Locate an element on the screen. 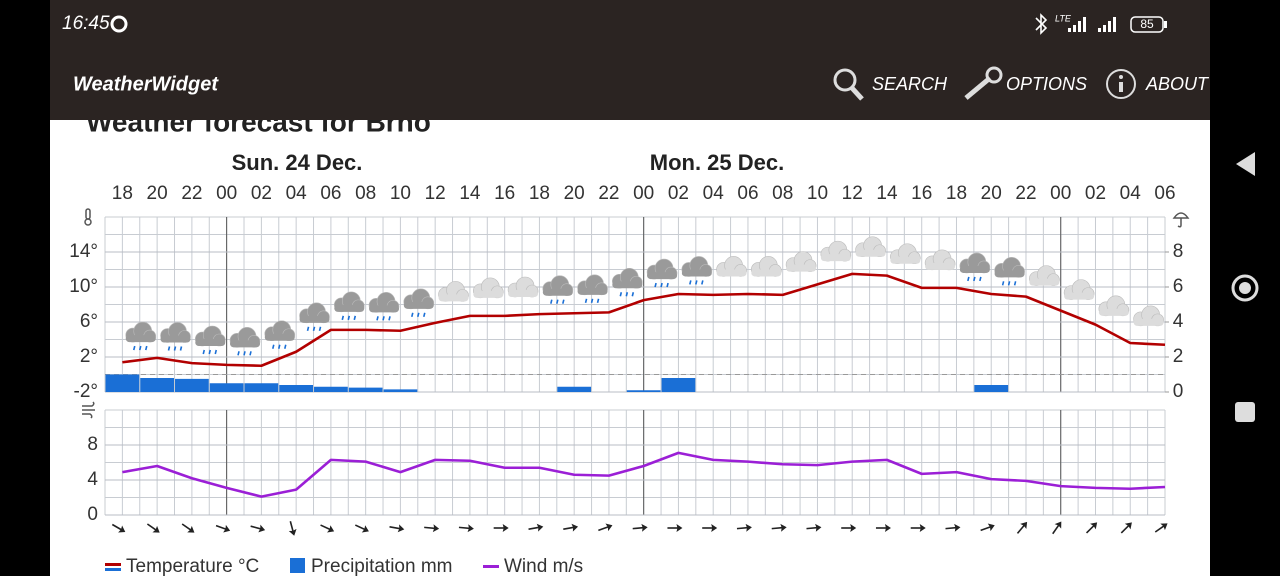  y-tick-label: 6° is located at coordinates (89, 321).